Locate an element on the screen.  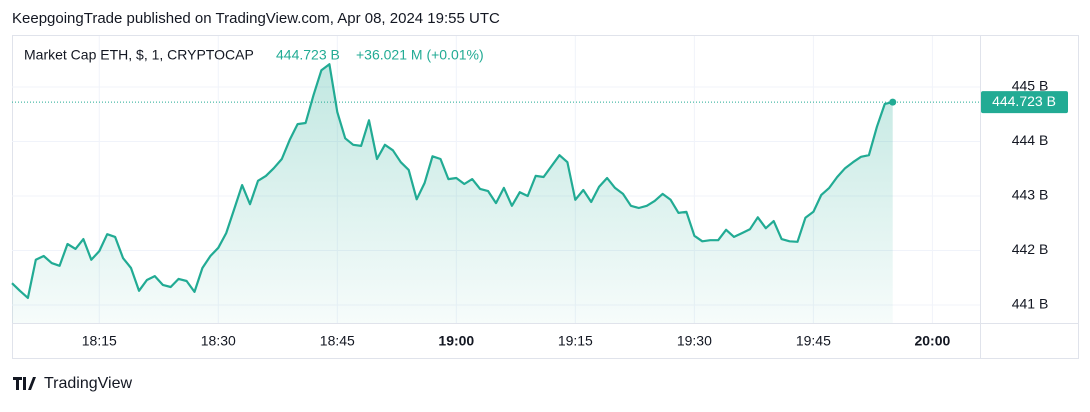
y-tick-label: 445 B is located at coordinates (1030, 86).